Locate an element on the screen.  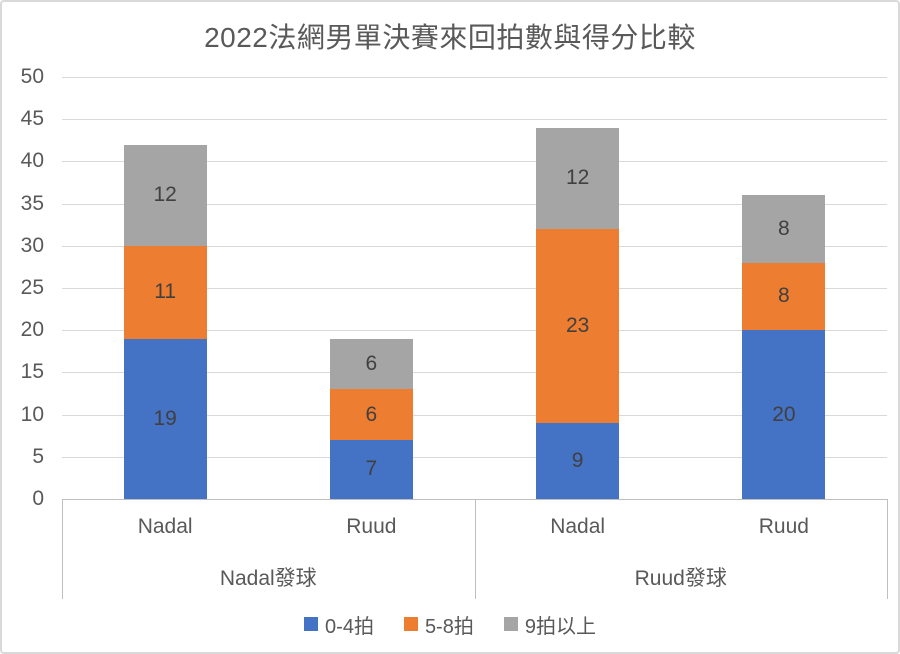
bar-segment: 7 is located at coordinates (371, 469).